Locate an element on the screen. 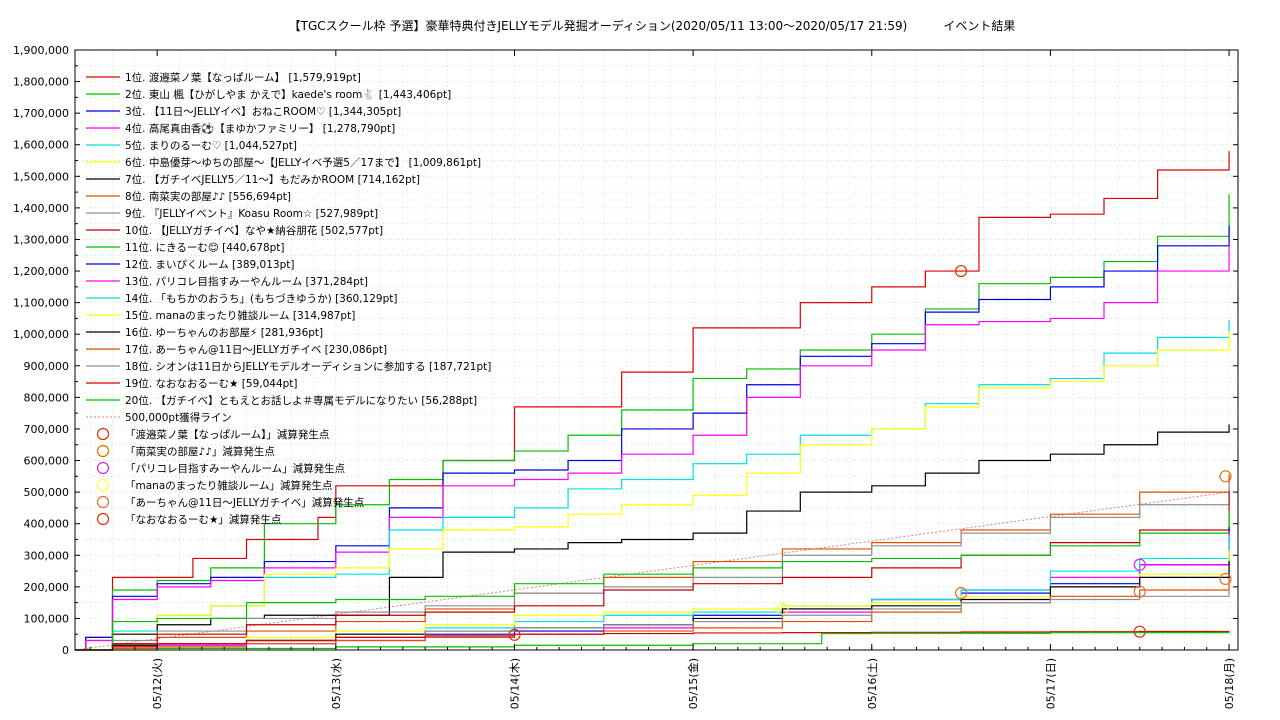  legend-entry: 7位. 【ガチイベJELLY5／11〜】もだみかROOM [714,162pt] is located at coordinates (272, 179).